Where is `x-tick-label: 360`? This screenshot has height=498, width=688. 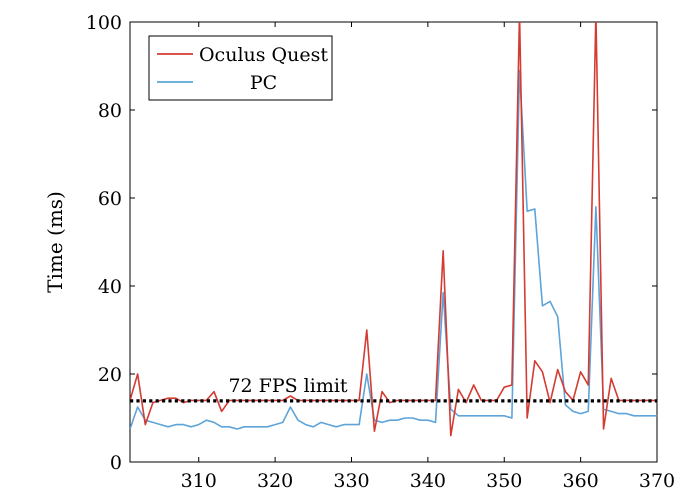
x-tick-label: 360 is located at coordinates (580, 481).